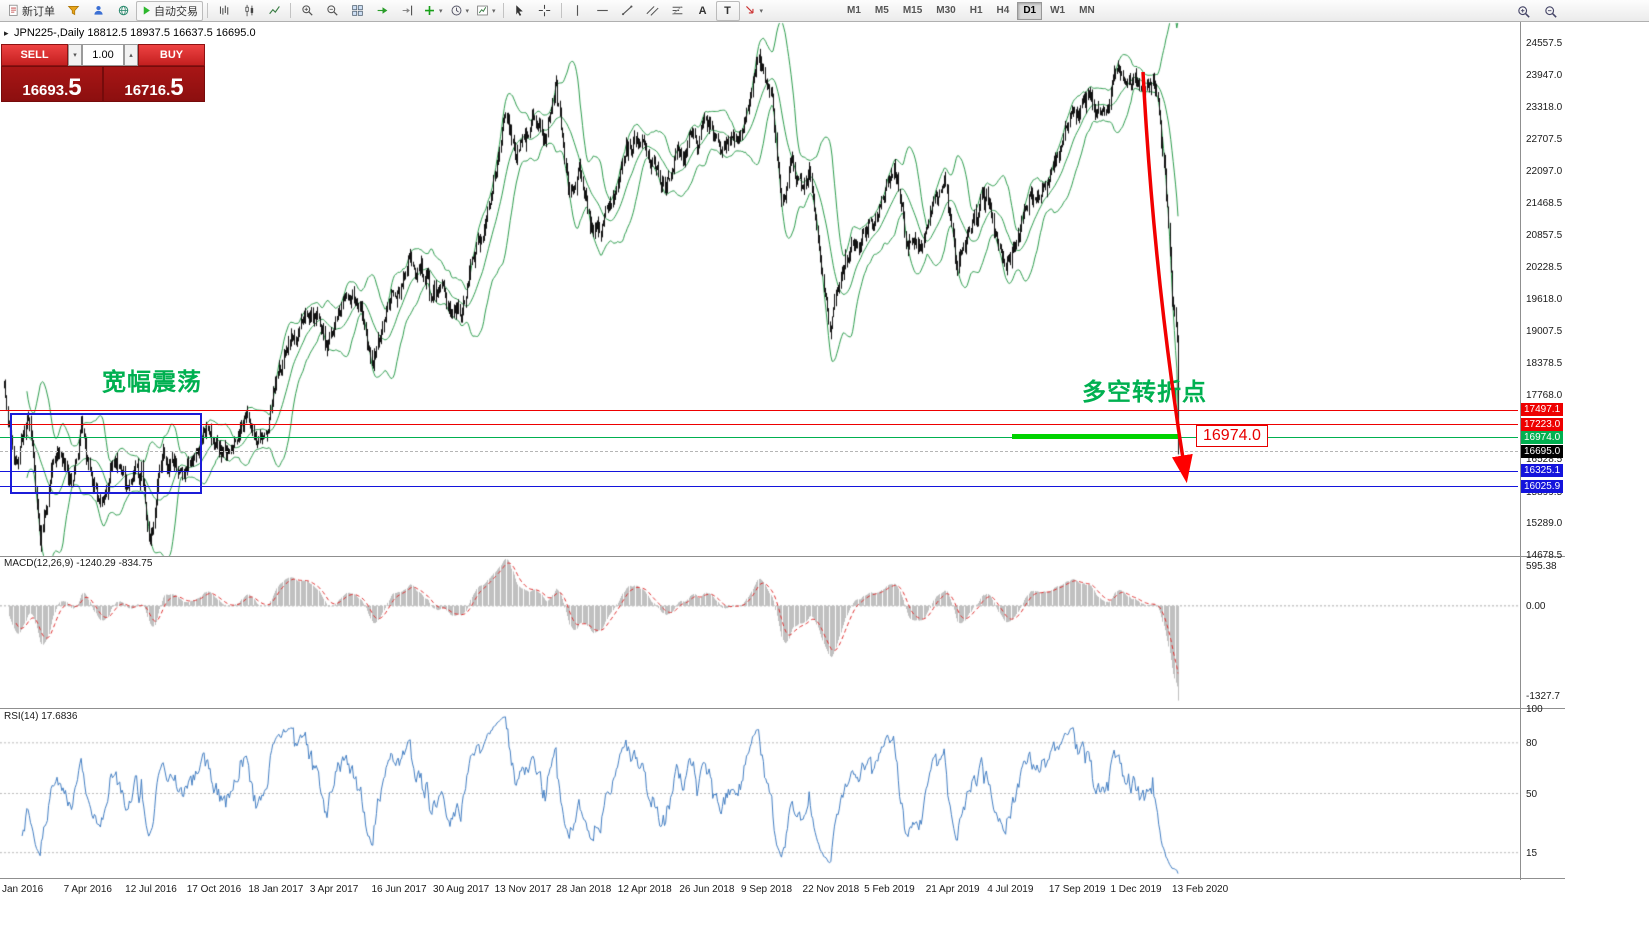  I want to click on volume-input, so click(103, 55).